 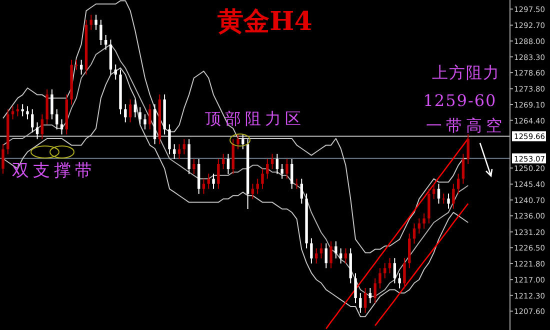 I want to click on chart-title: 黄金H4, so click(x=264, y=22).